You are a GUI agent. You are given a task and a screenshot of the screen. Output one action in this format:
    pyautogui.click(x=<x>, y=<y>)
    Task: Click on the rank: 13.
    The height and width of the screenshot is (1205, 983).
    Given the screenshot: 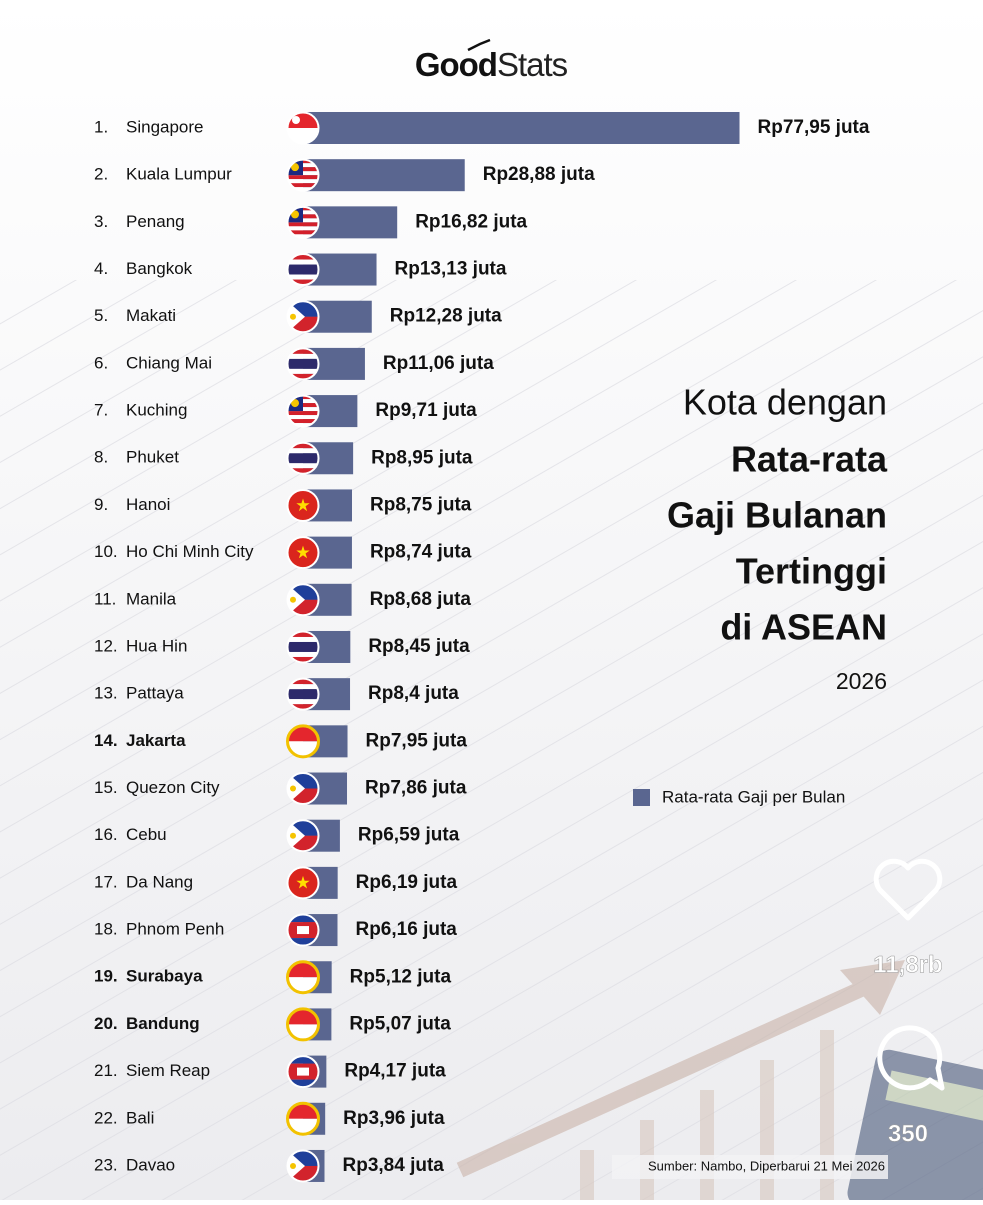 What is the action you would take?
    pyautogui.click(x=106, y=693)
    